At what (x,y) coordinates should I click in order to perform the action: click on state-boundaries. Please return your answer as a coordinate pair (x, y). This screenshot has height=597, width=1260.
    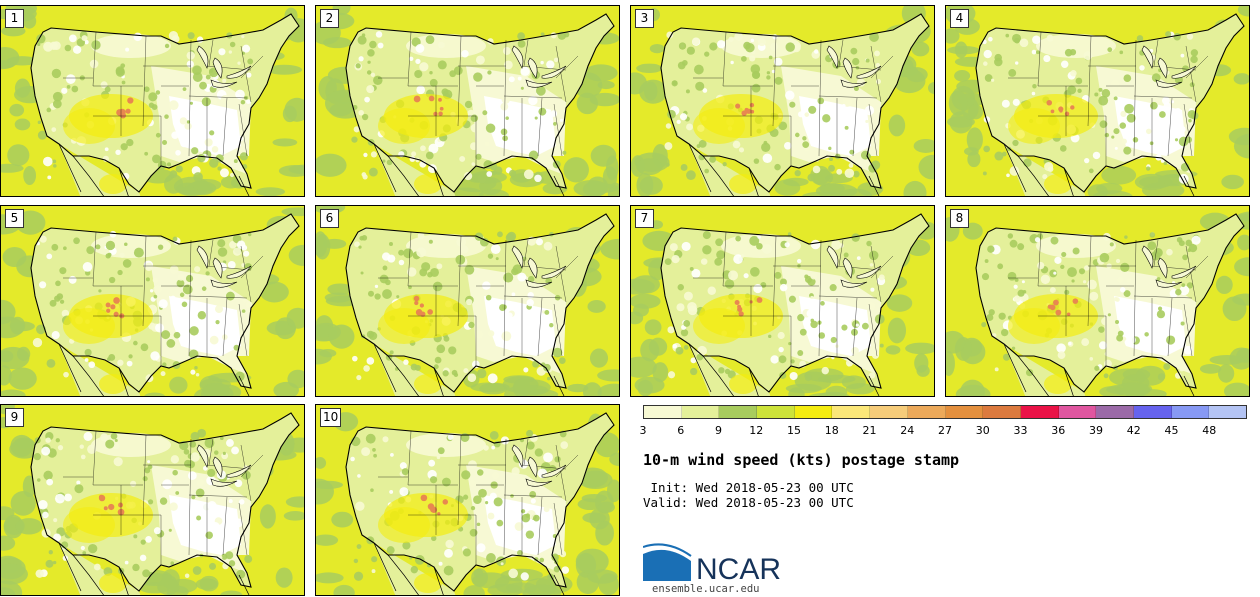
    Looking at the image, I should click on (478, 98).